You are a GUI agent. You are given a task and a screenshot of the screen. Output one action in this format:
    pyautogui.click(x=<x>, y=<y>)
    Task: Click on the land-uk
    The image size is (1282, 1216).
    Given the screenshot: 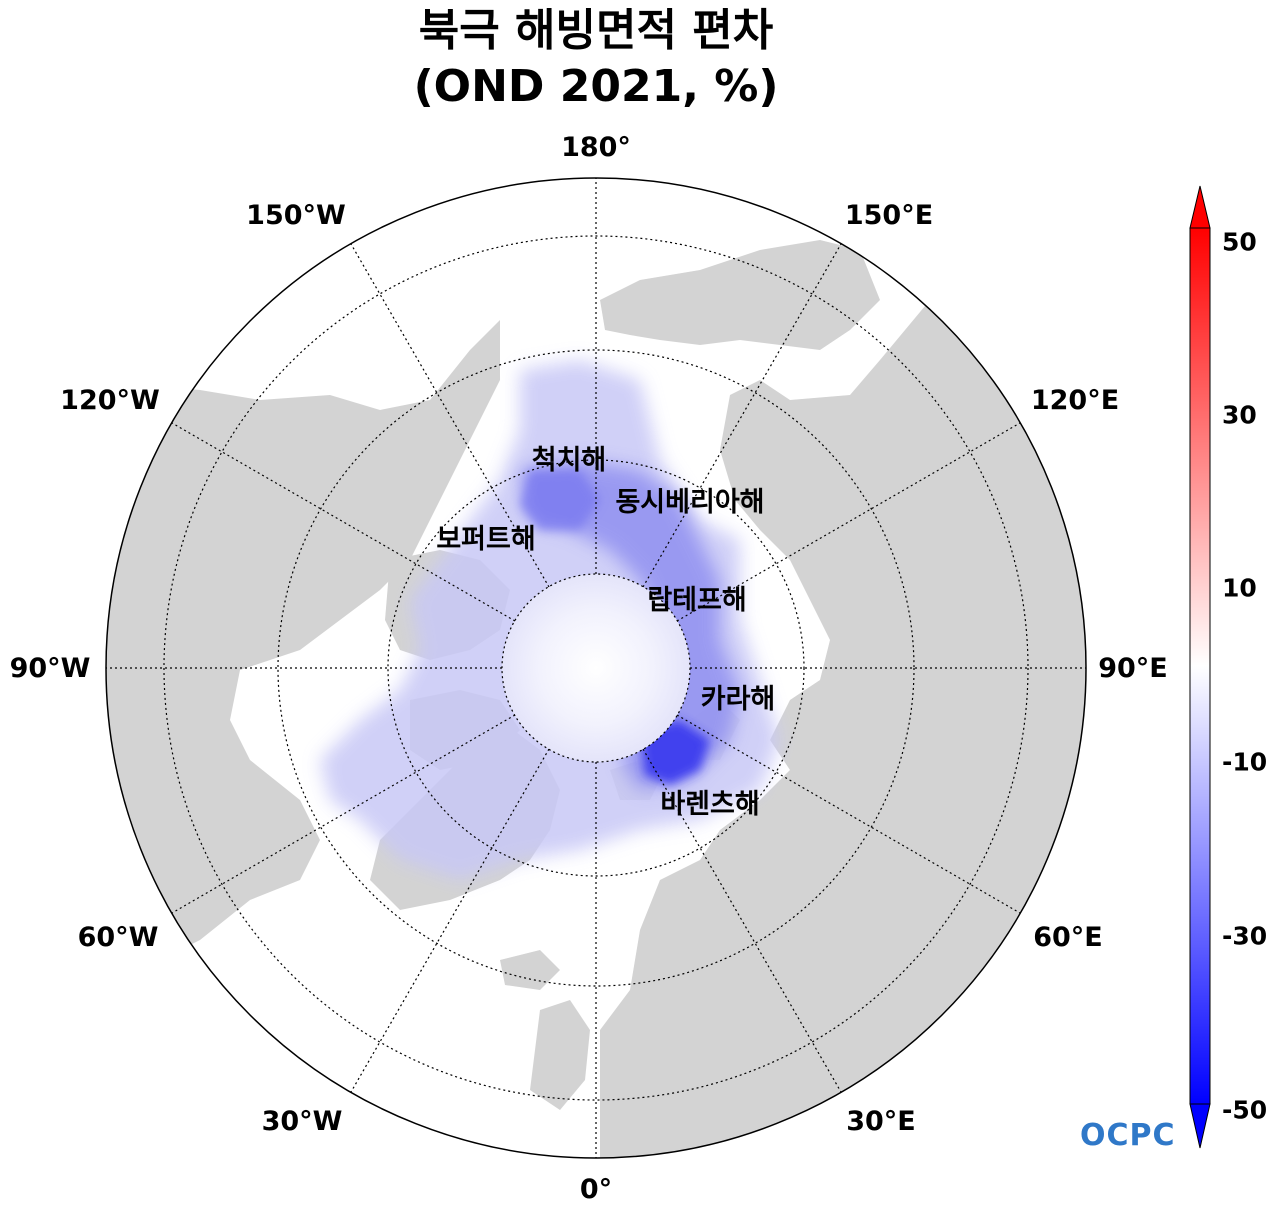 What is the action you would take?
    pyautogui.click(x=560, y=1055)
    